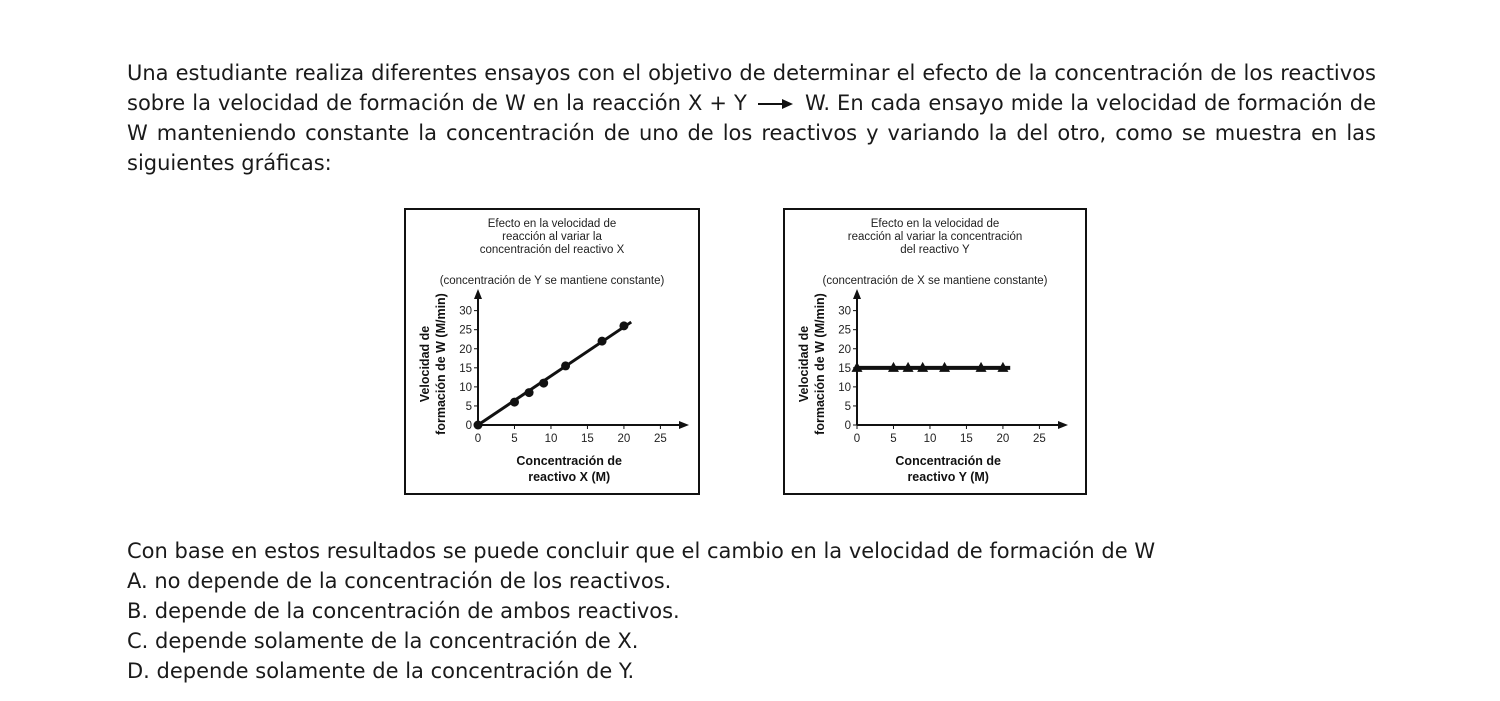 The image size is (1500, 701). Describe the element at coordinates (552, 250) in the screenshot. I see `chart-x-title-line: concentración del reactivo X` at that location.